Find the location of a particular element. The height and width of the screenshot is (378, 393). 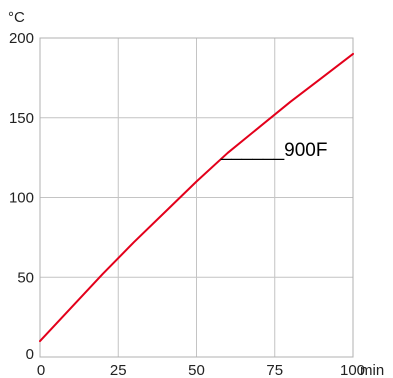

y-tick-label: 50 is located at coordinates (25, 277).